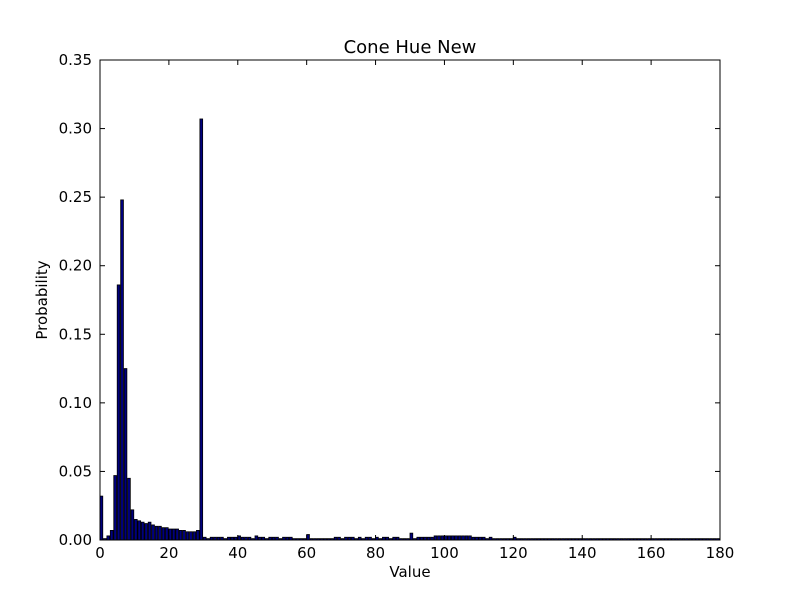 This screenshot has width=800, height=600. Describe the element at coordinates (409, 572) in the screenshot. I see `x-axis-label: Value` at that location.